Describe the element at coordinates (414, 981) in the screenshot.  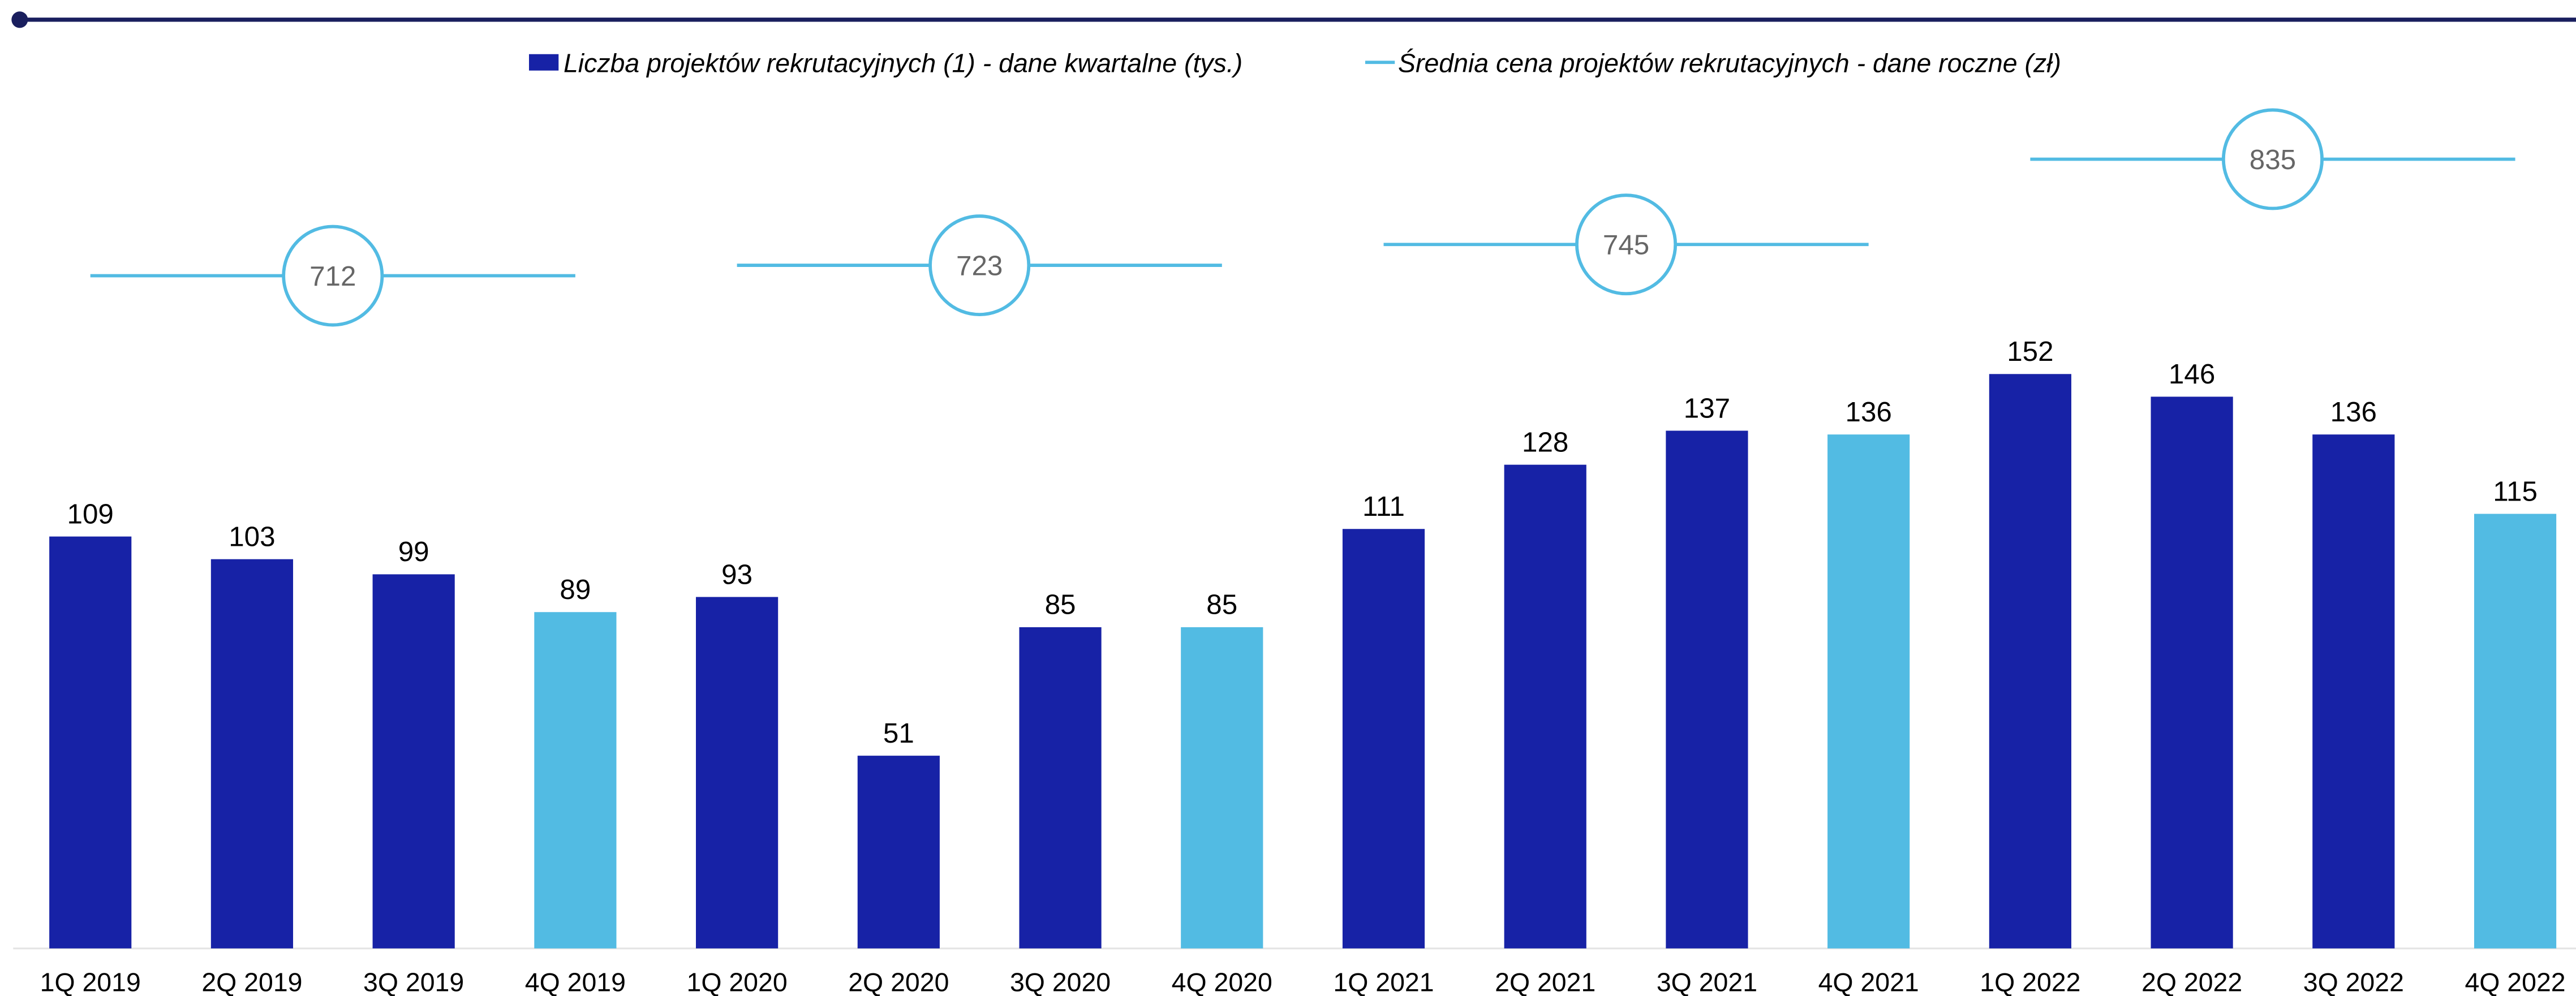
I see `x-tick-label: 3Q 2019` at that location.